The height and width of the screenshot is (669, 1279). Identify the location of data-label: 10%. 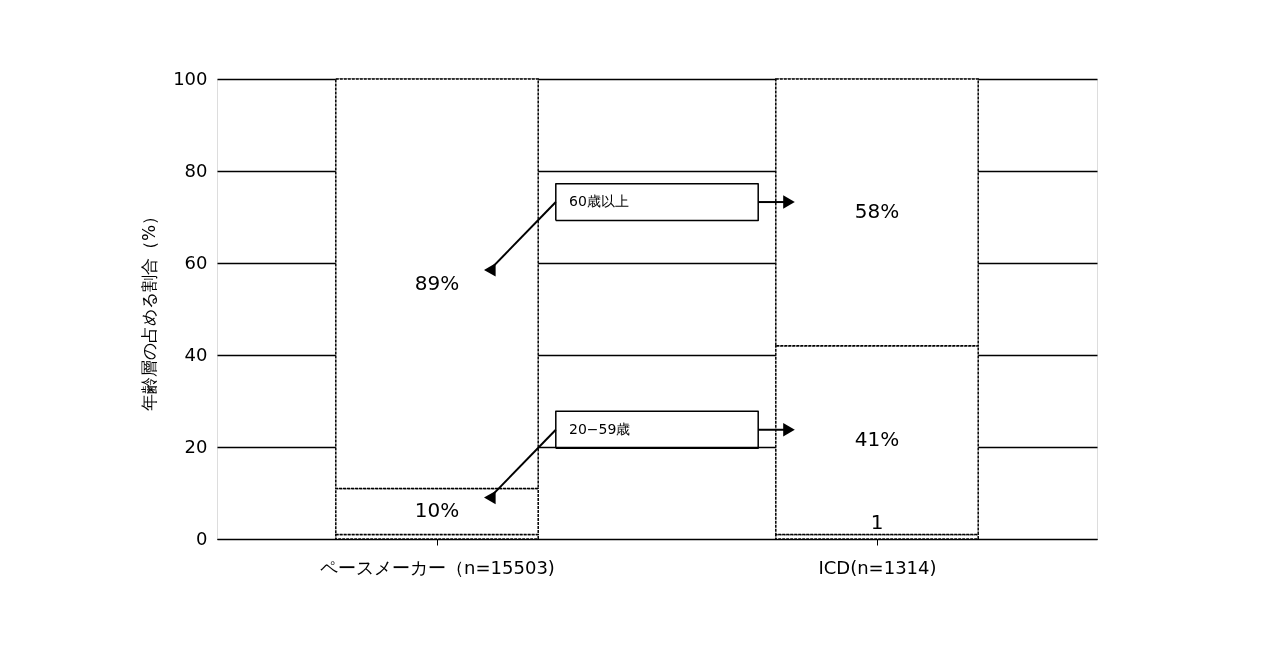
(437, 510).